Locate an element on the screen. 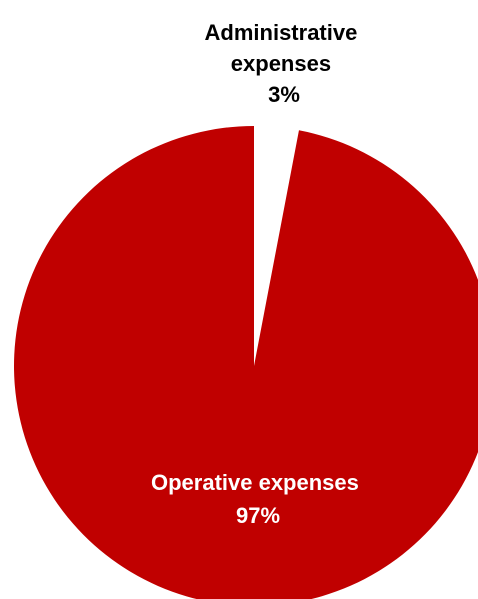 This screenshot has height=599, width=478. slice-label-administrative: Administrative expenses 3% is located at coordinates (284, 63).